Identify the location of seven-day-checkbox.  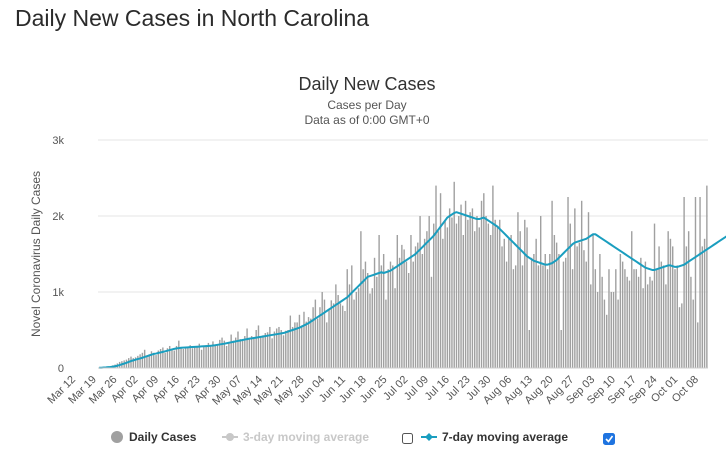
(609, 439).